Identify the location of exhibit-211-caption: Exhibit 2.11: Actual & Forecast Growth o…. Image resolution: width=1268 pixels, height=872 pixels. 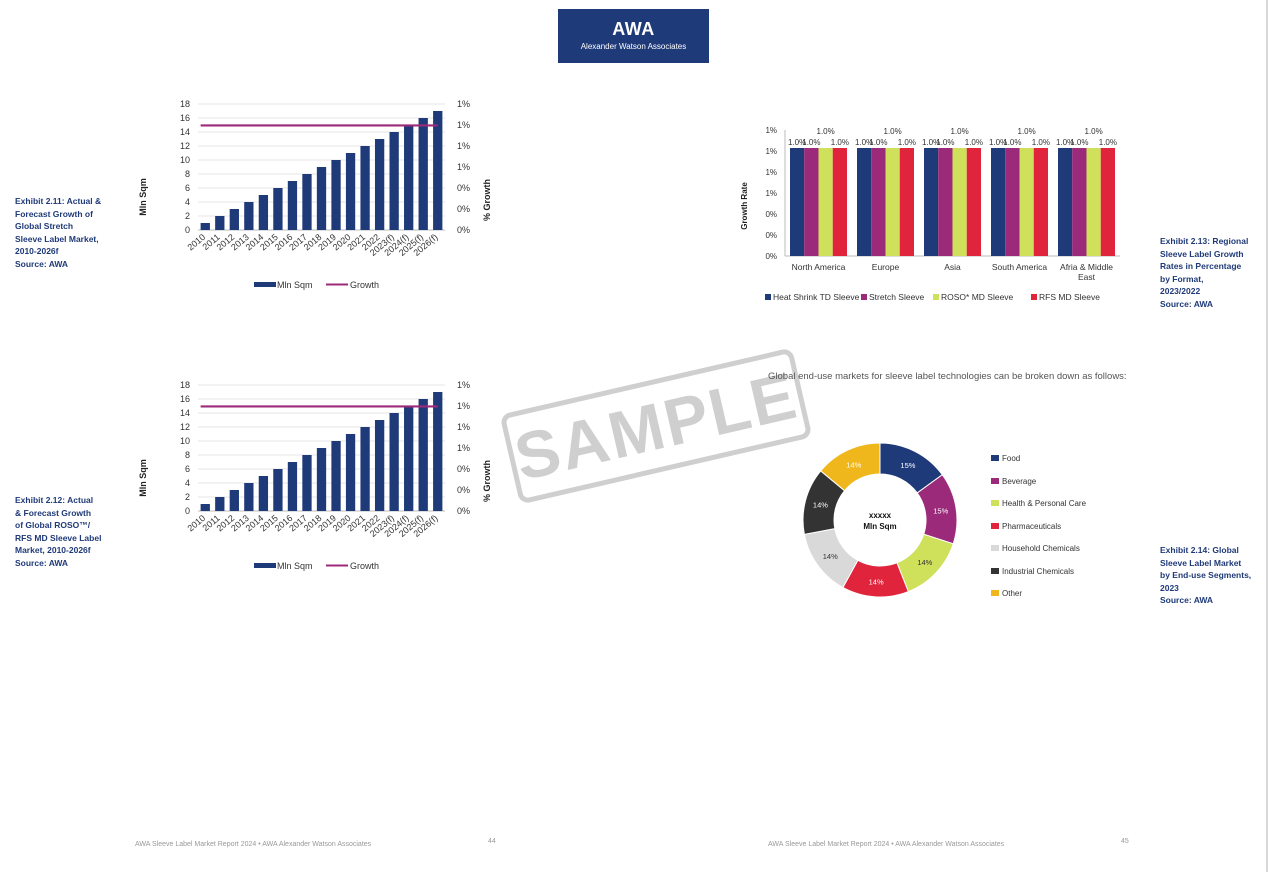
(58, 232).